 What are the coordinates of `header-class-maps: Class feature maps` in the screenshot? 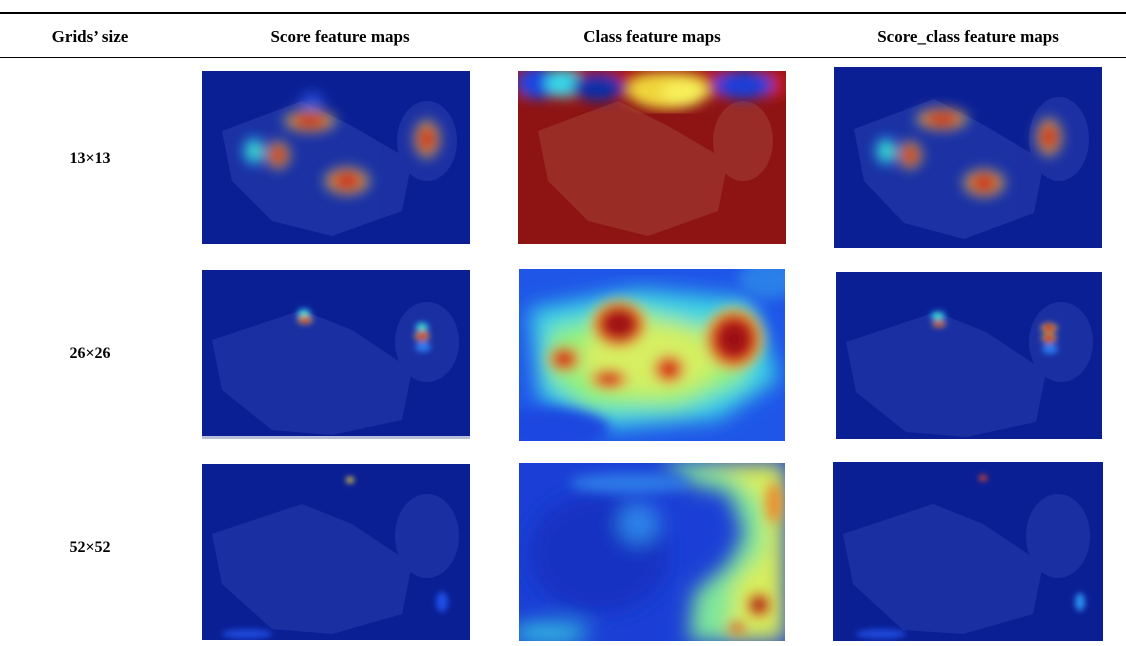 It's located at (652, 36).